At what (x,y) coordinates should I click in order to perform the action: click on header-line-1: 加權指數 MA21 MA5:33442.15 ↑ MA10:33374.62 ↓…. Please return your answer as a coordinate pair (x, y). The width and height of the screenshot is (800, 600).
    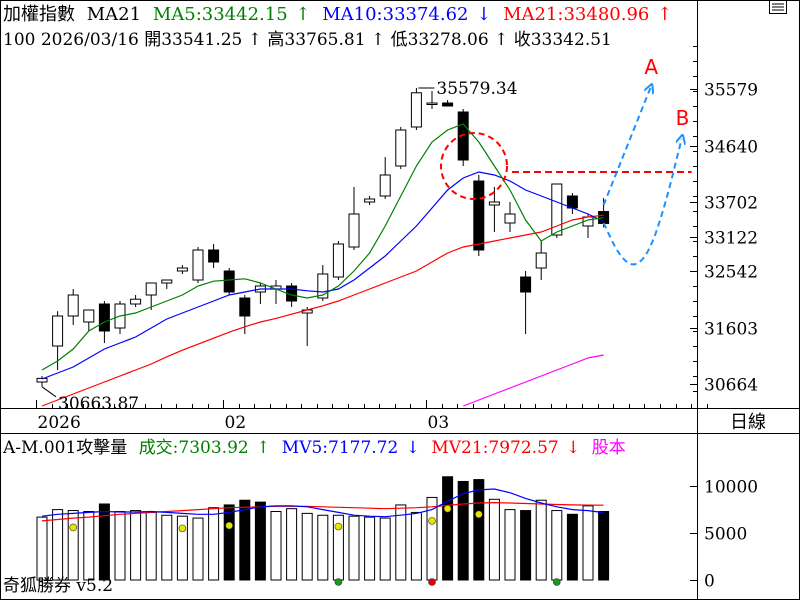
    Looking at the image, I should click on (337, 14).